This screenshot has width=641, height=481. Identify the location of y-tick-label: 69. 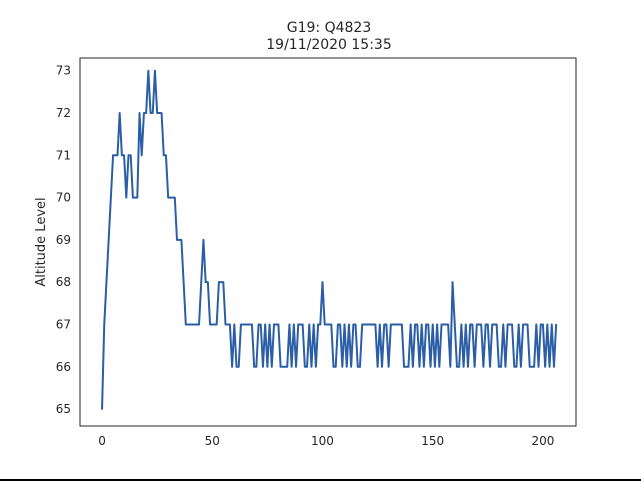
(63, 240).